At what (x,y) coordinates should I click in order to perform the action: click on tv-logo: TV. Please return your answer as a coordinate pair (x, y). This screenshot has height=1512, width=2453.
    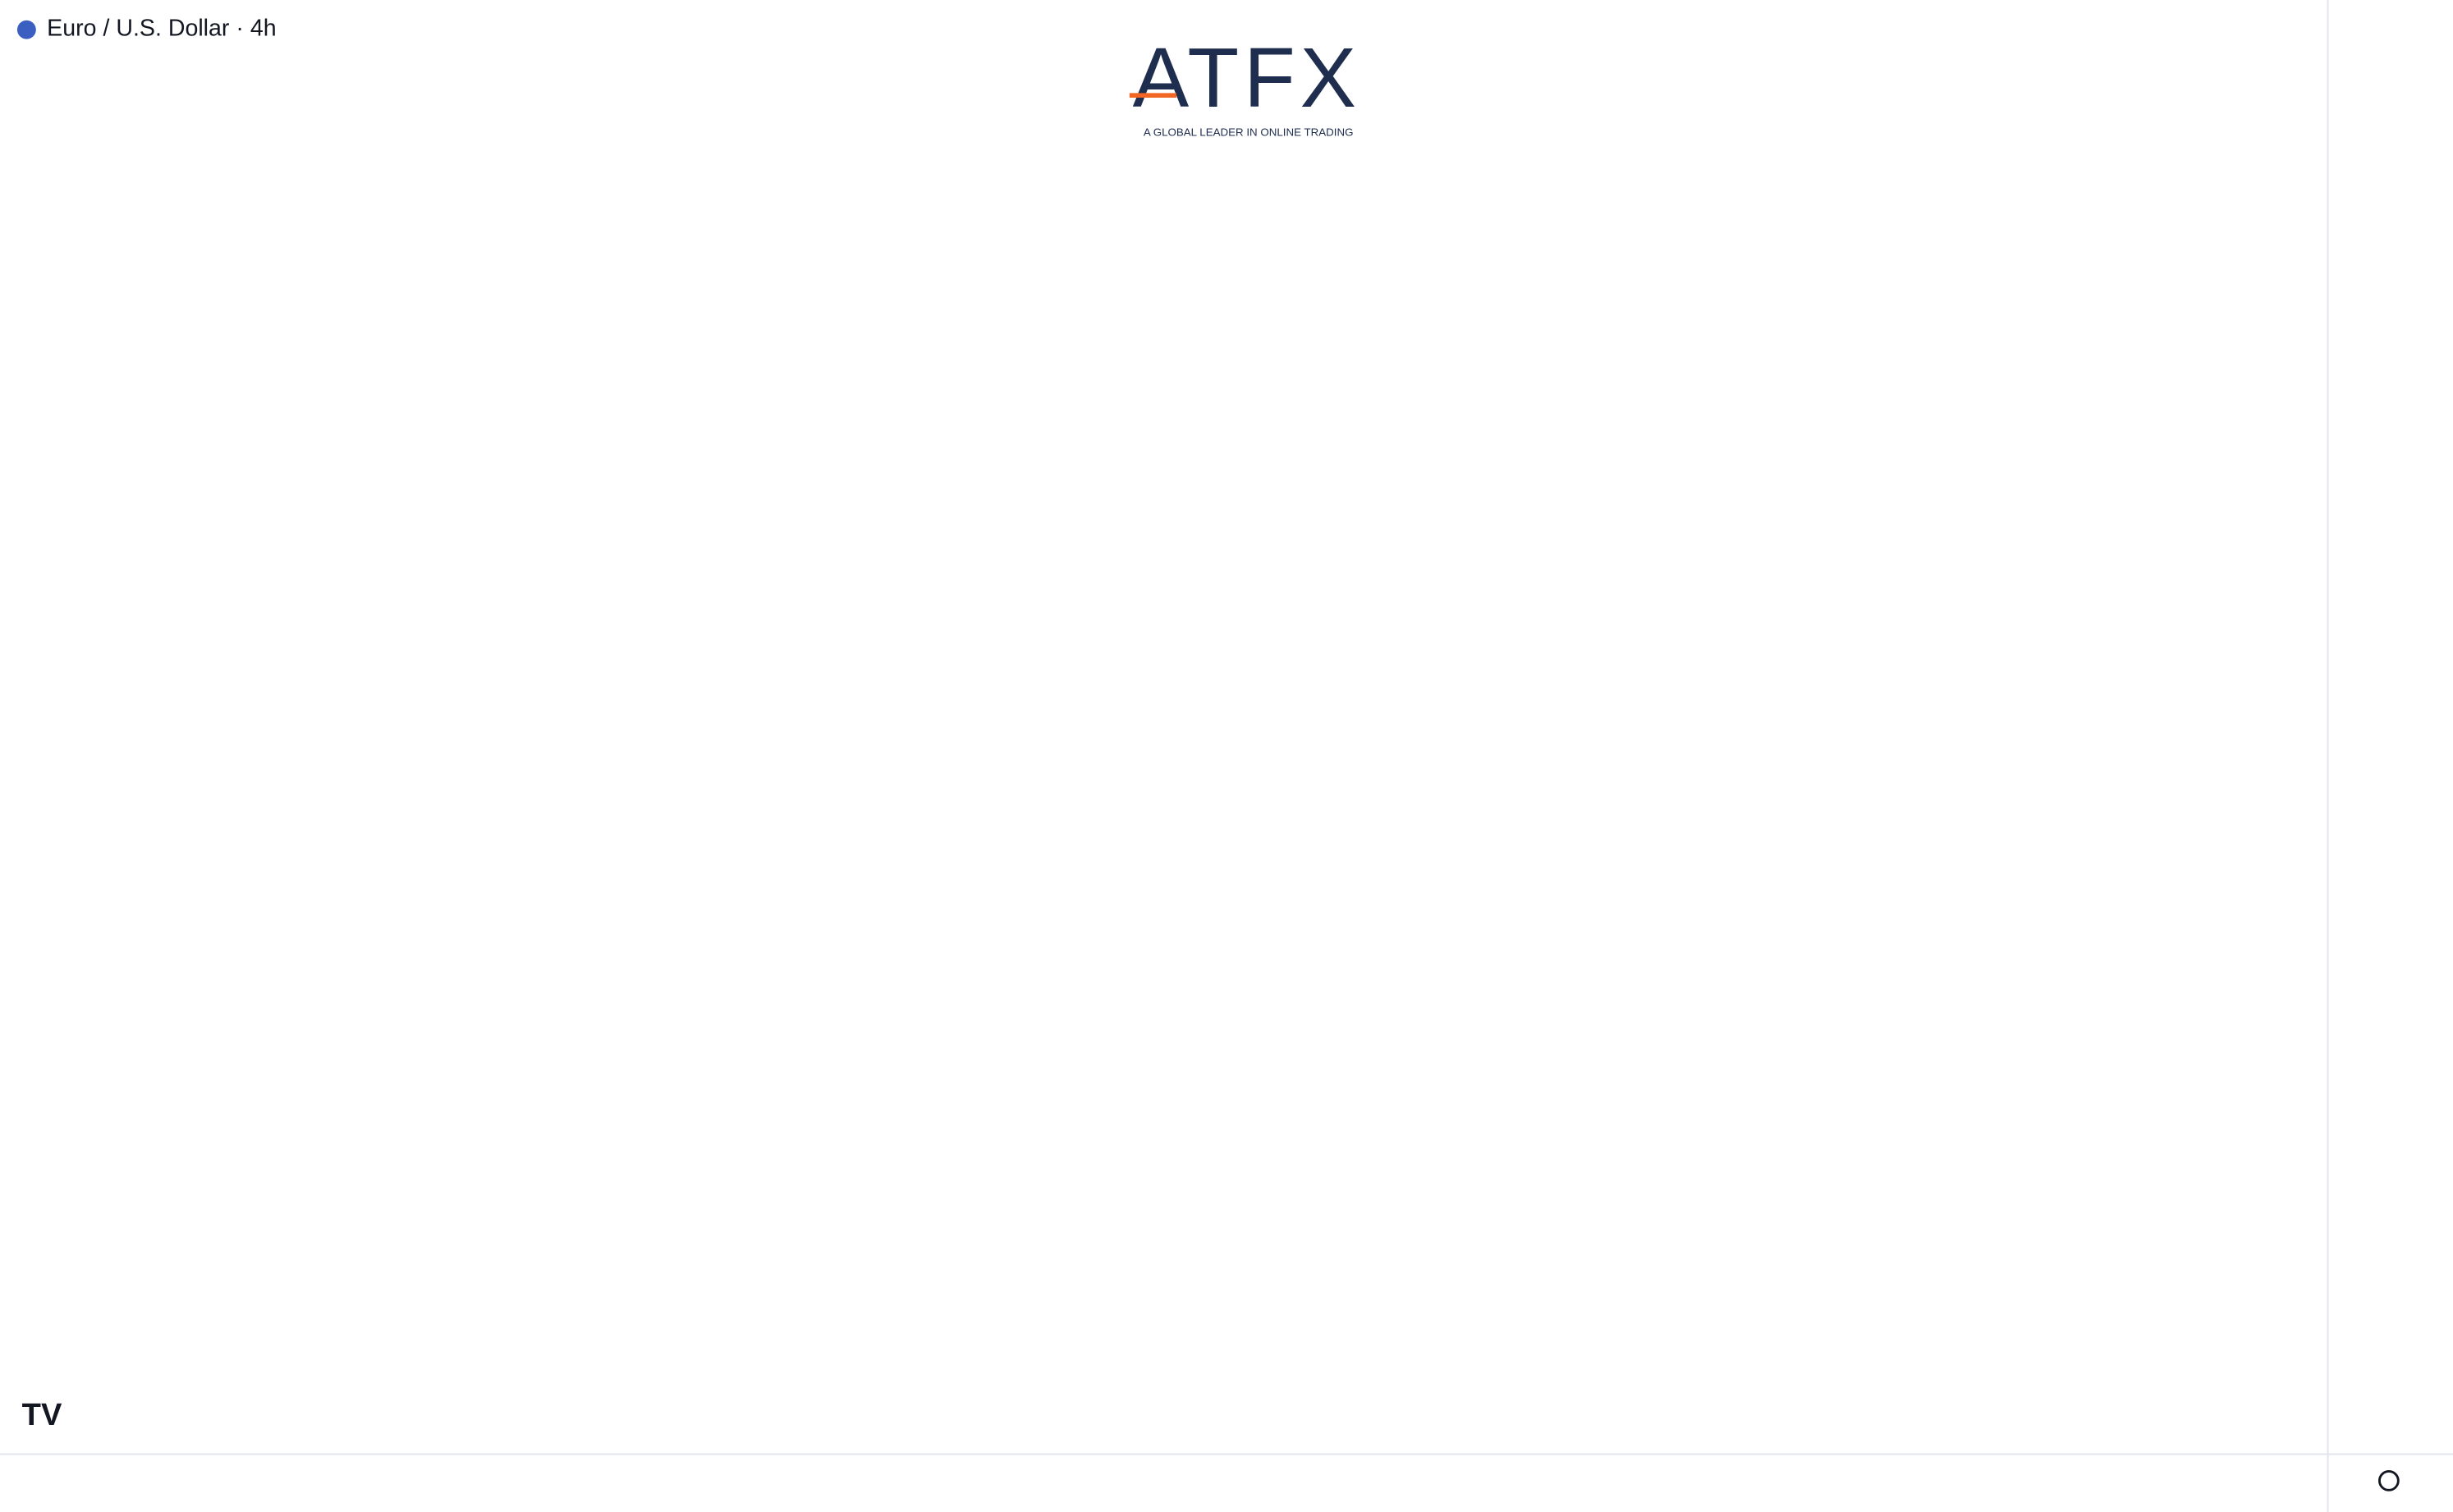
    Looking at the image, I should click on (42, 1415).